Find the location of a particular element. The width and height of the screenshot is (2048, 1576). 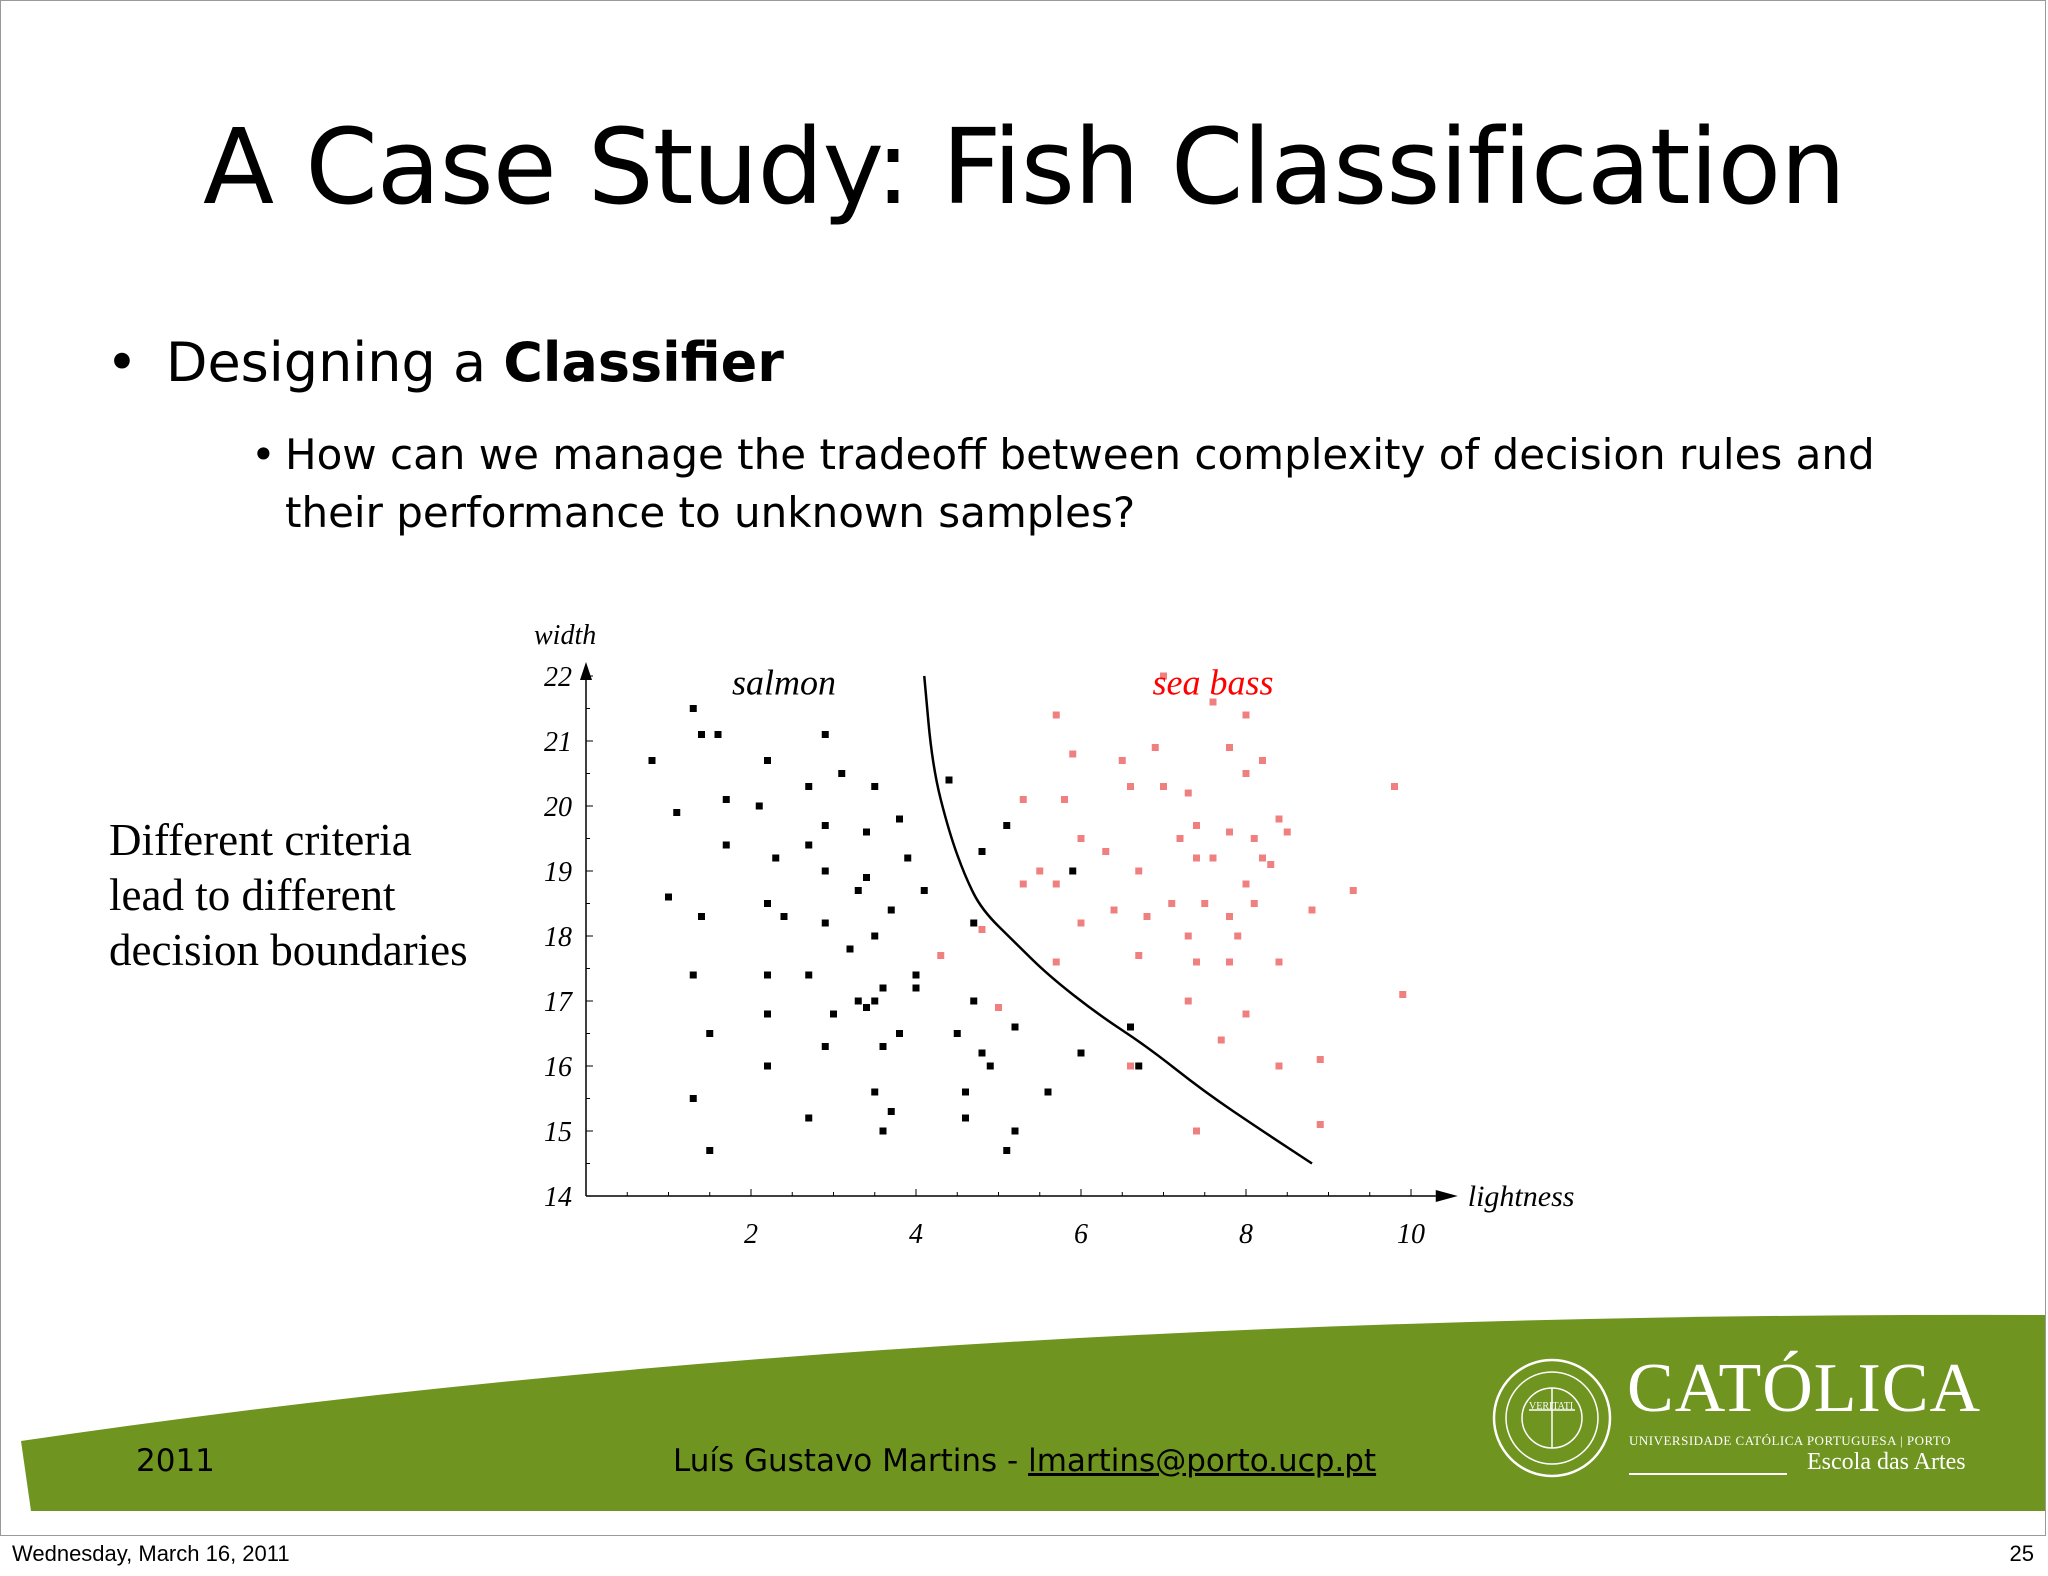

footer-author-name: Luís Gustavo Martins - is located at coordinates (851, 1461).